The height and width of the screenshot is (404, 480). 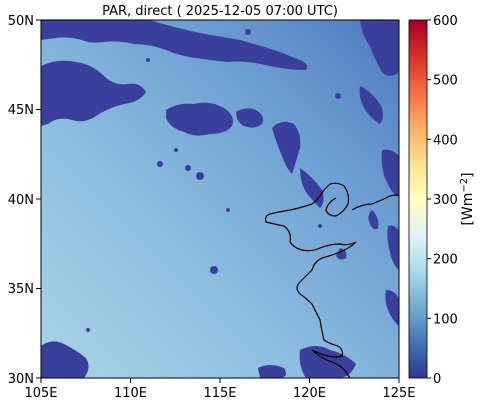 I want to click on colorbar-tick-label: 200, so click(x=445, y=260).